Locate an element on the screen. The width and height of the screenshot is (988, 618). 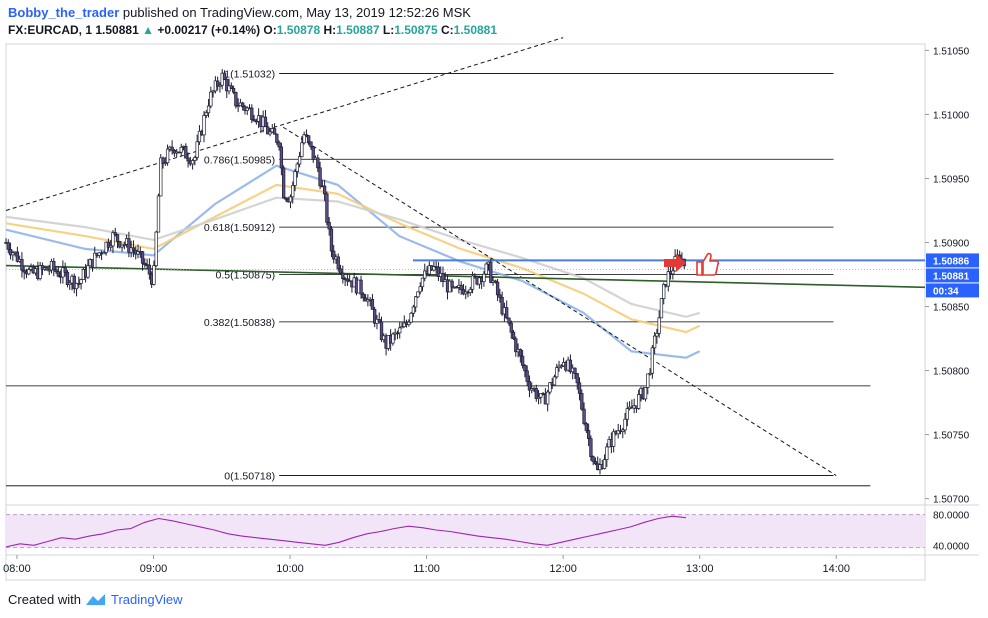
tradingview-brand-link: TradingView is located at coordinates (146, 599).